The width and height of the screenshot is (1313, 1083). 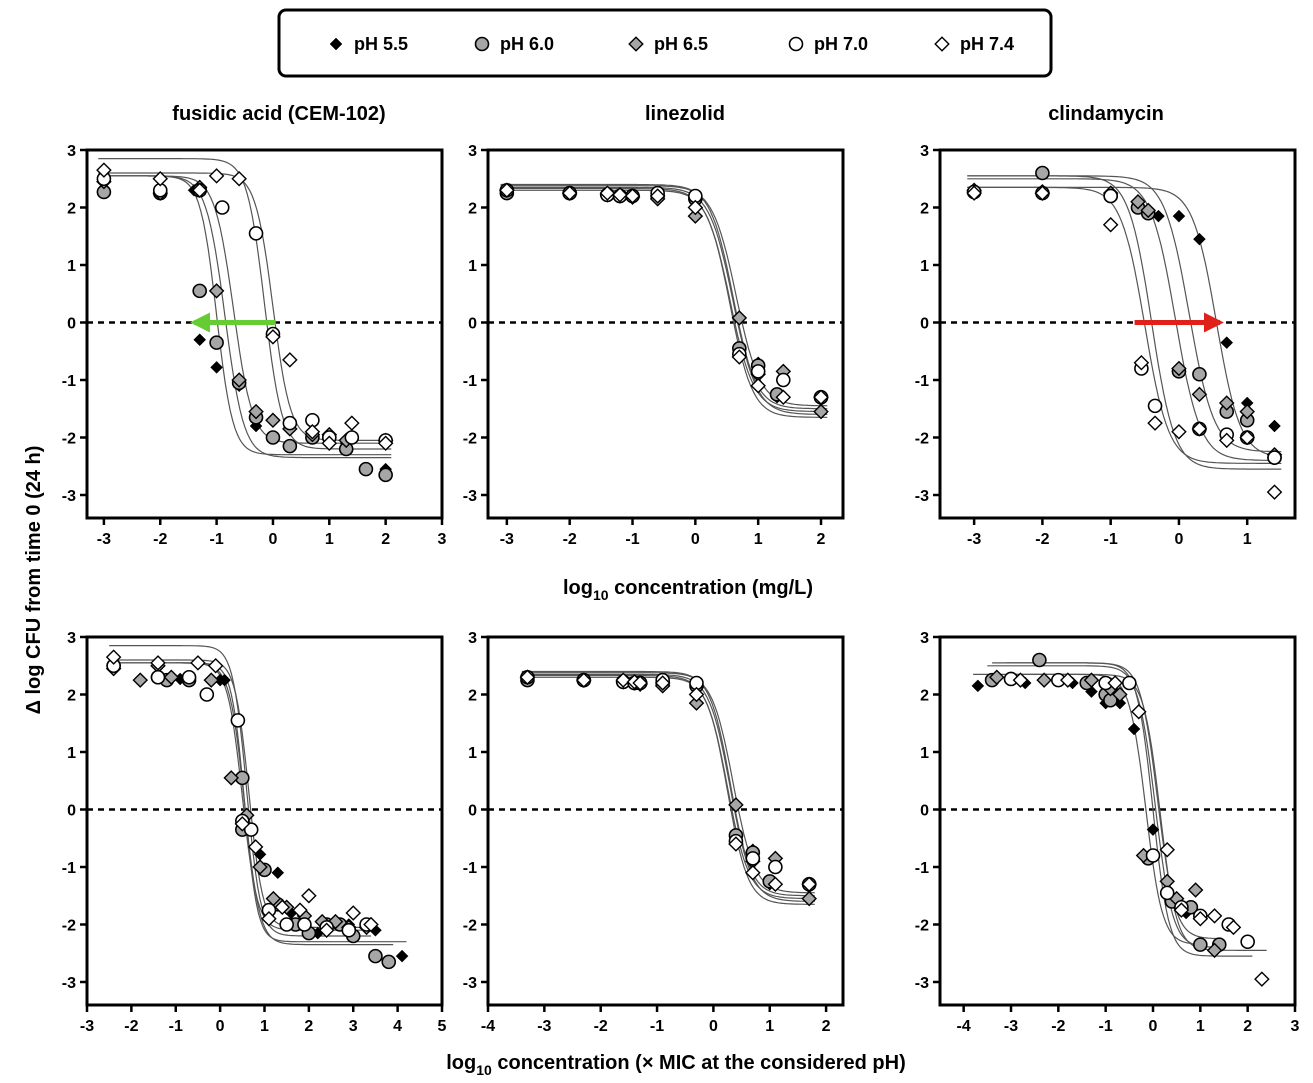 I want to click on y-tick-label: 2, so click(x=924, y=209).